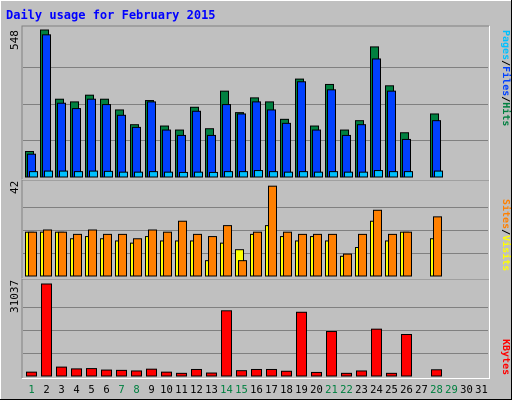 The image size is (512, 400). What do you see at coordinates (506, 114) in the screenshot?
I see `legend-hits: Hits` at bounding box center [506, 114].